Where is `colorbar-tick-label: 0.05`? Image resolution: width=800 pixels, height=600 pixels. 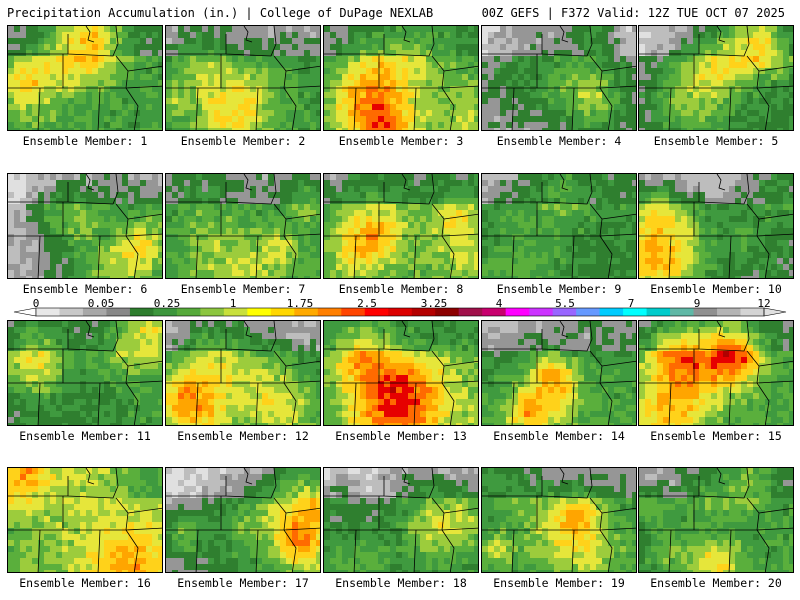
colorbar-tick-label: 0.05 is located at coordinates (101, 303).